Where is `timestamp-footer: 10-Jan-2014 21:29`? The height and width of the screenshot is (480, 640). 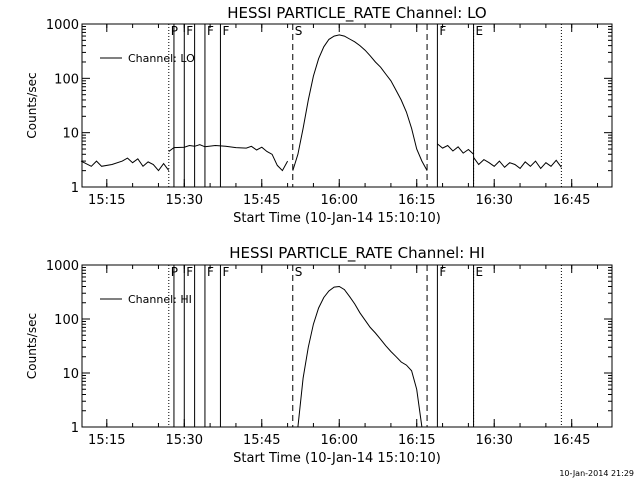 timestamp-footer: 10-Jan-2014 21:29 is located at coordinates (596, 473).